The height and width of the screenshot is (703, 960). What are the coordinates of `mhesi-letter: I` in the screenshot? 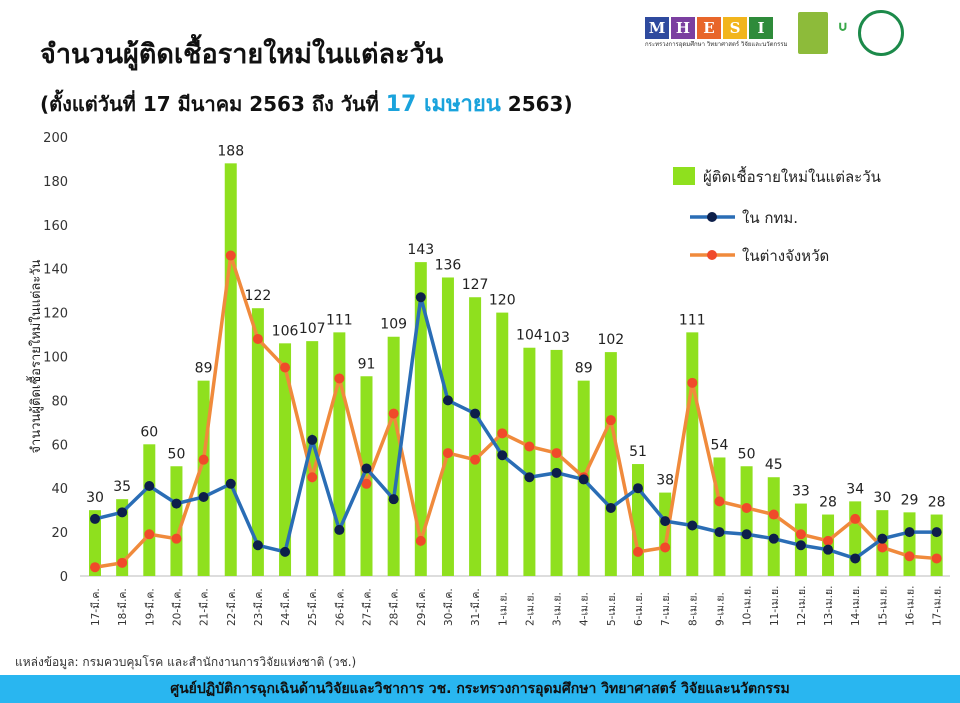 It's located at (761, 28).